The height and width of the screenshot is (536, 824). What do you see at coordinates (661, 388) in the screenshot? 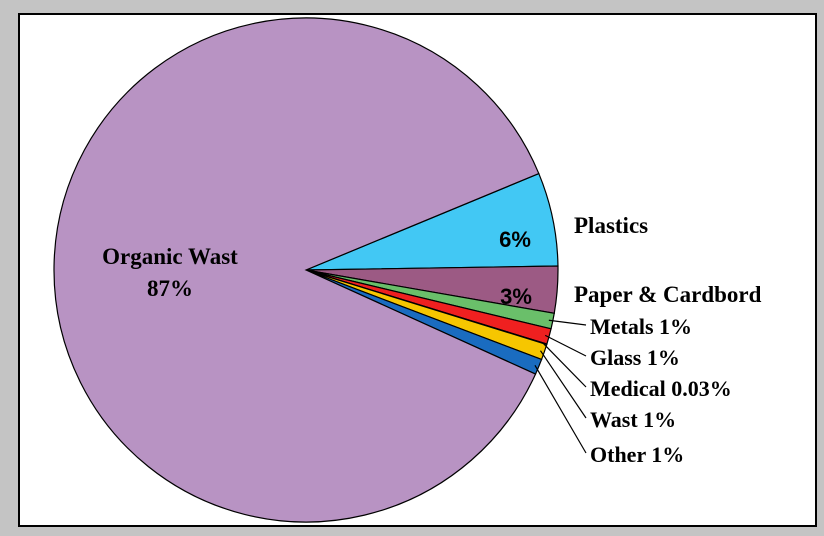
I see `slice-label-medical-0-03: Medical 0.03%` at bounding box center [661, 388].